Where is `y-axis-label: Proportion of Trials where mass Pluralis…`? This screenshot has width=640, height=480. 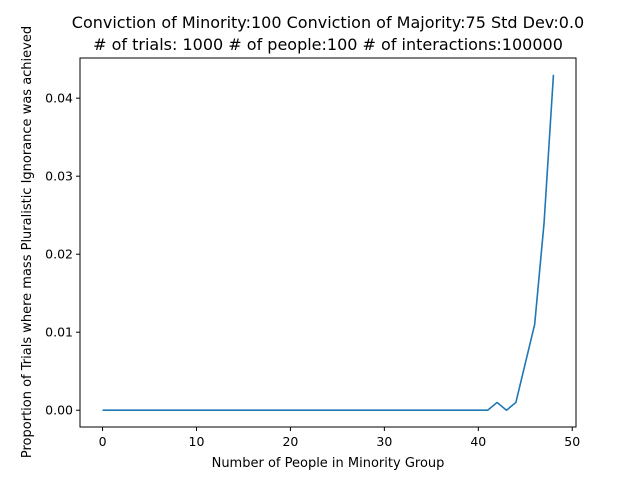
y-axis-label: Proportion of Trials where mass Pluralis… is located at coordinates (27, 242).